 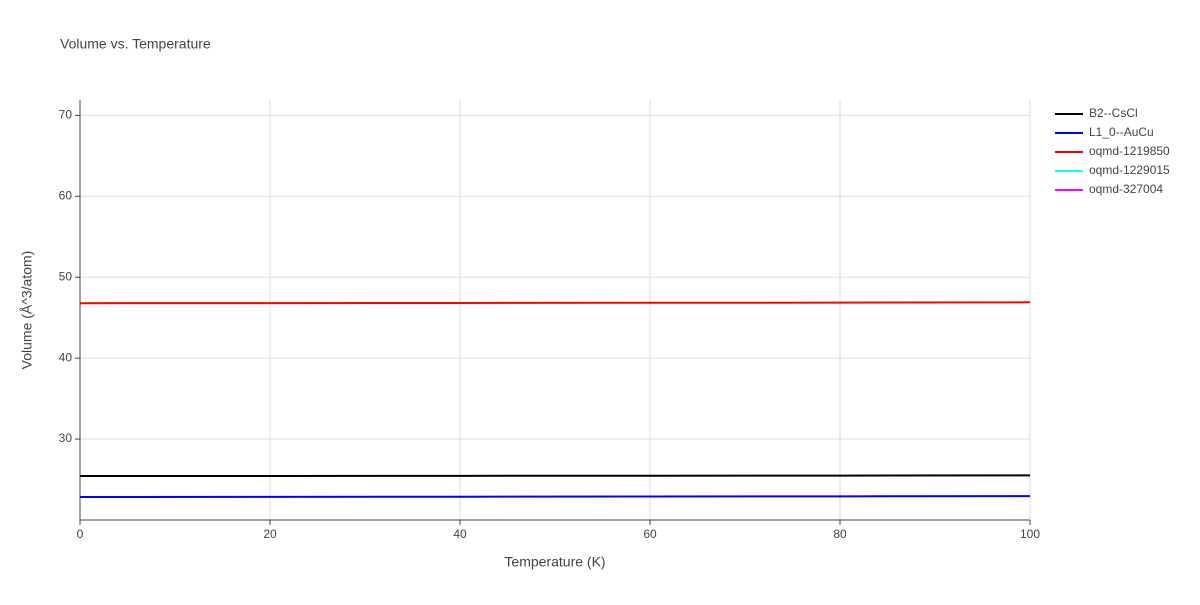 I want to click on chart-title: Volume vs. Temperature, so click(x=135, y=44).